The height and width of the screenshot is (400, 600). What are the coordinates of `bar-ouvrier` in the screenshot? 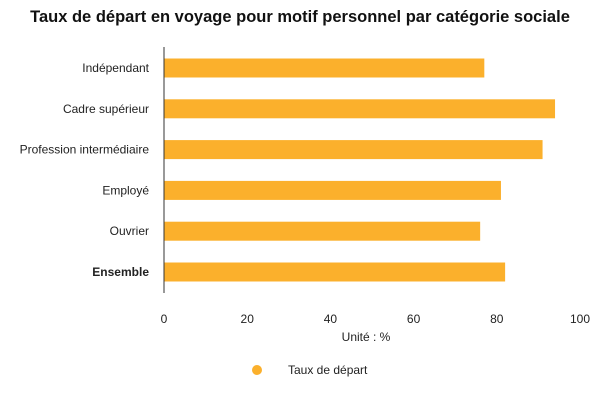 It's located at (322, 231).